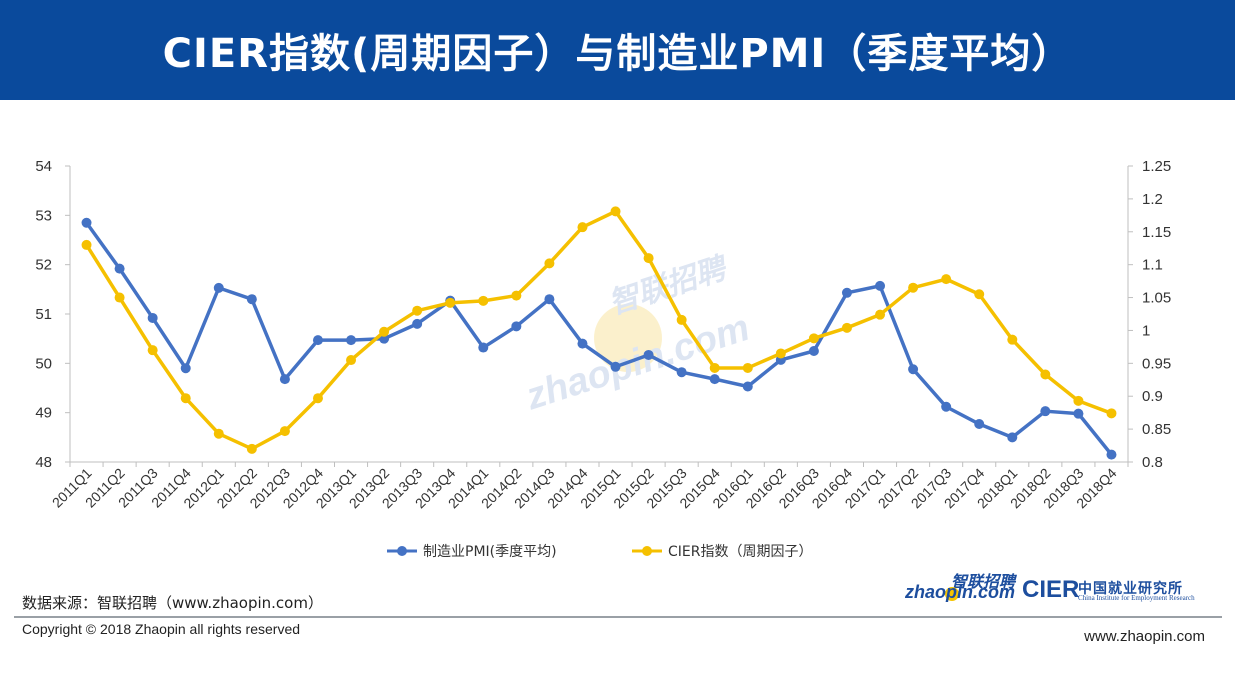 Image resolution: width=1235 pixels, height=683 pixels. I want to click on y-right-tick-label: 1.1, so click(1152, 265).